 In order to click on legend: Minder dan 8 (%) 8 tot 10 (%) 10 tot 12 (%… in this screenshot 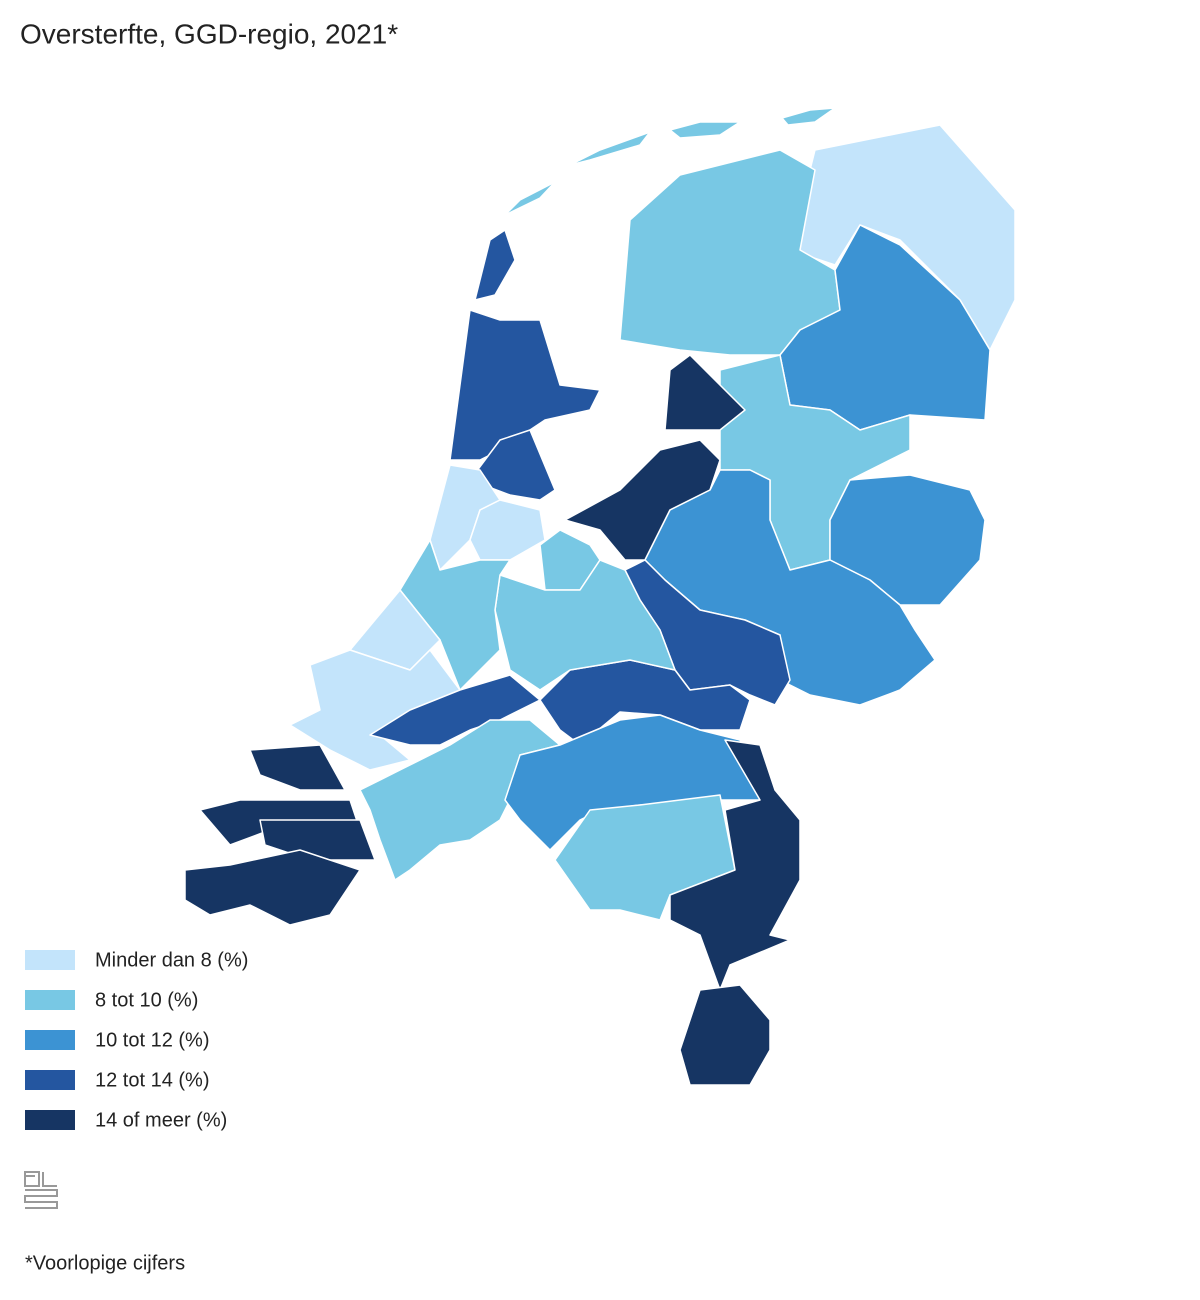, I will do `click(136, 1040)`.